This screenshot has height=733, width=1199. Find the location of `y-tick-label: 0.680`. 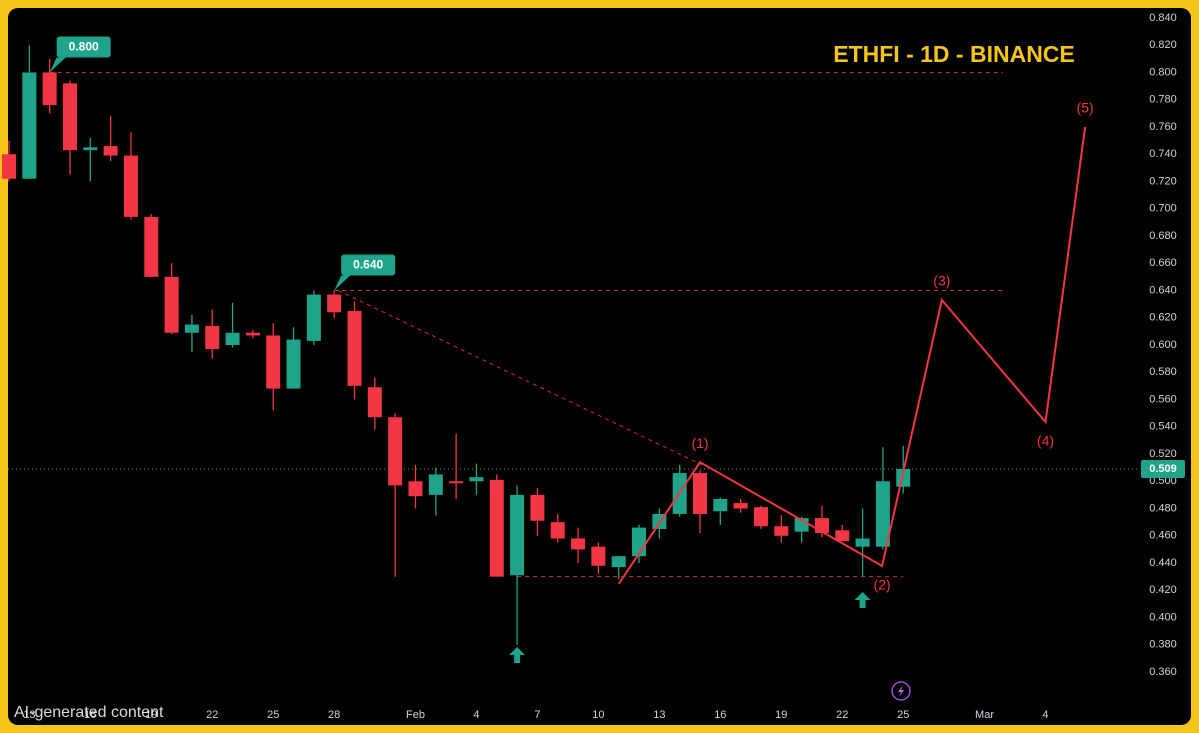

y-tick-label: 0.680 is located at coordinates (1163, 236).